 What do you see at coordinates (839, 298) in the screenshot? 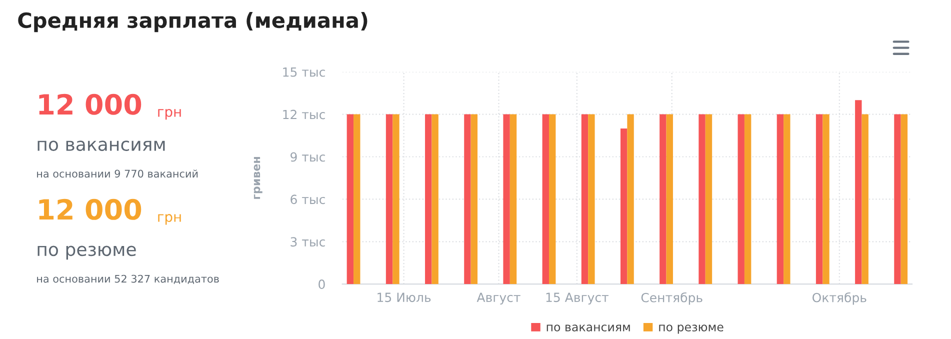
I see `x-tick-label: Октябрь` at bounding box center [839, 298].